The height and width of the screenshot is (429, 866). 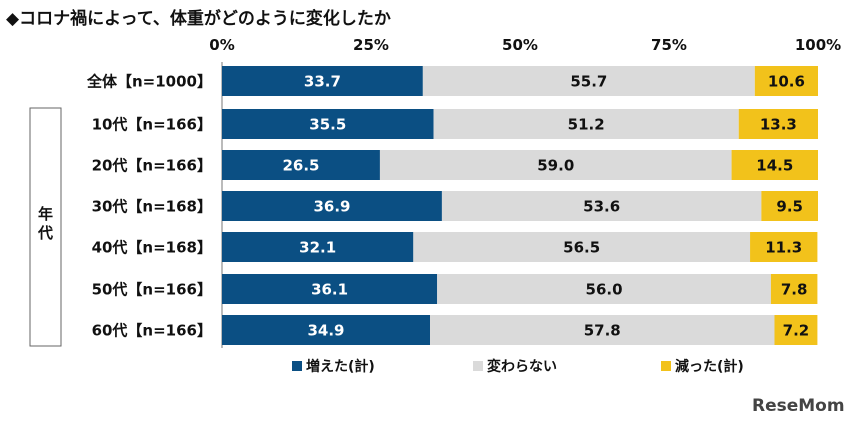 I want to click on group-label-char: 年, so click(x=45, y=214).